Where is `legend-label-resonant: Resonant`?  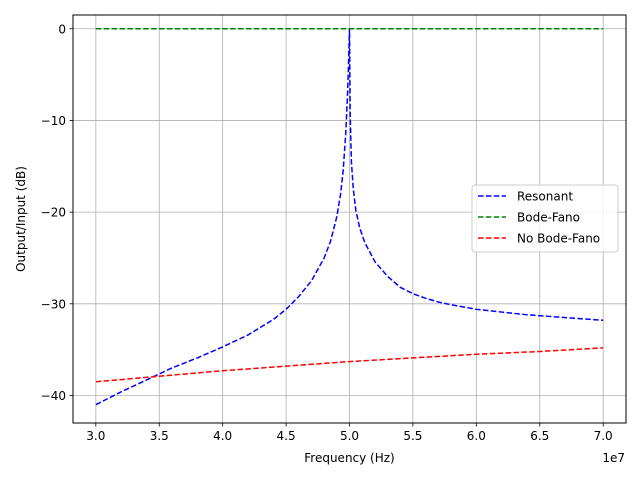
legend-label-resonant: Resonant is located at coordinates (545, 197).